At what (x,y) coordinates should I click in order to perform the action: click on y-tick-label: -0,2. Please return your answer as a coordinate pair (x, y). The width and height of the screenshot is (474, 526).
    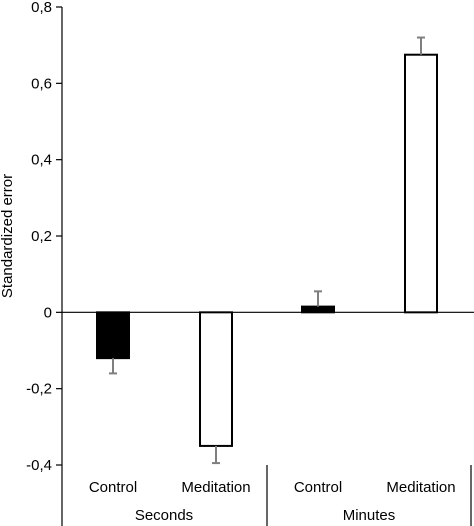
    Looking at the image, I should click on (39, 389).